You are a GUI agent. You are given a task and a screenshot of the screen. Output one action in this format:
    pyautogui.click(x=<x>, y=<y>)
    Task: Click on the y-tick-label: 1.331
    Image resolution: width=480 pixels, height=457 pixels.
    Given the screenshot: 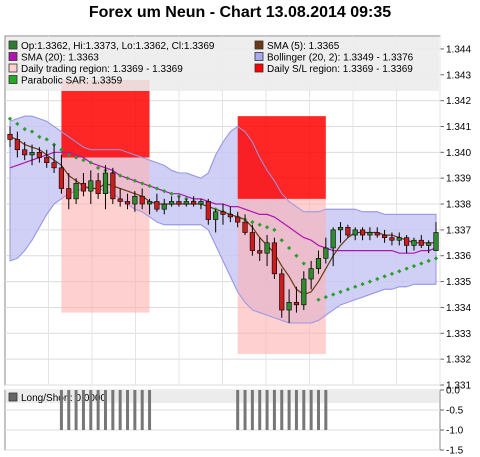 What is the action you would take?
    pyautogui.click(x=458, y=386)
    